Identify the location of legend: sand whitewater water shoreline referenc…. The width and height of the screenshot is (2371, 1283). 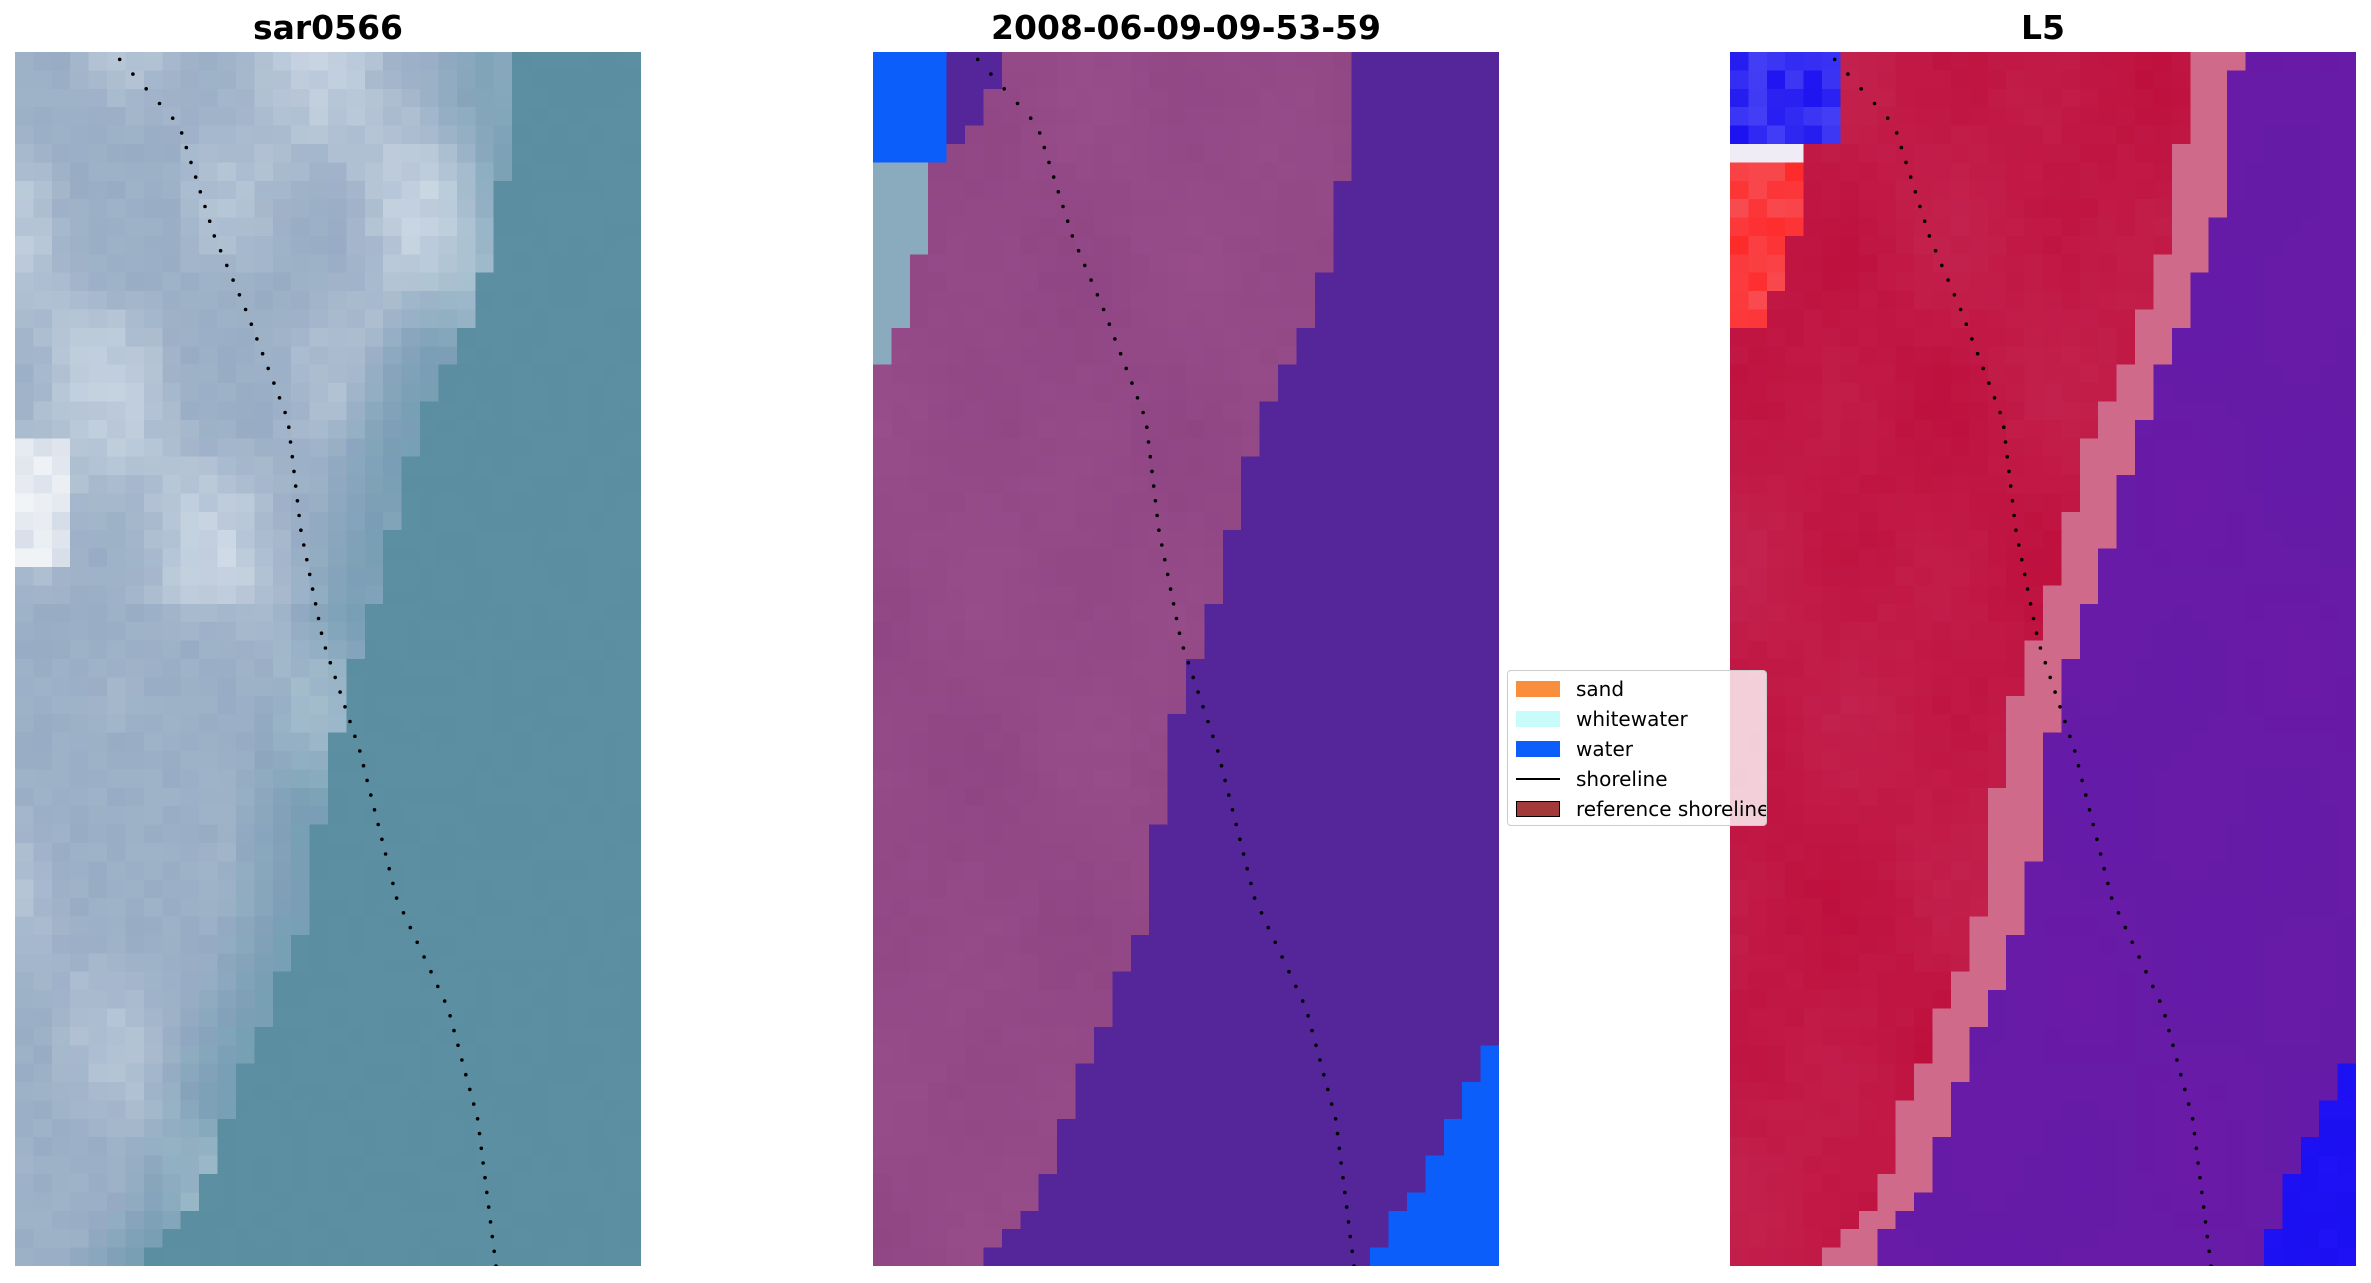
(1637, 748).